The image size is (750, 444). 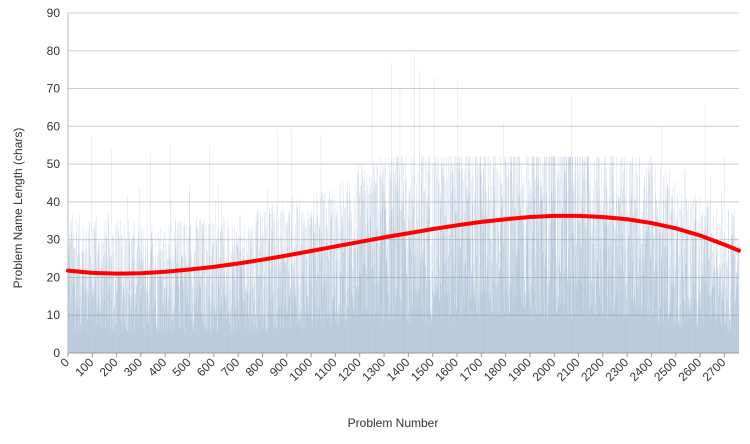 I want to click on x-tick-label: 1600, so click(x=446, y=369).